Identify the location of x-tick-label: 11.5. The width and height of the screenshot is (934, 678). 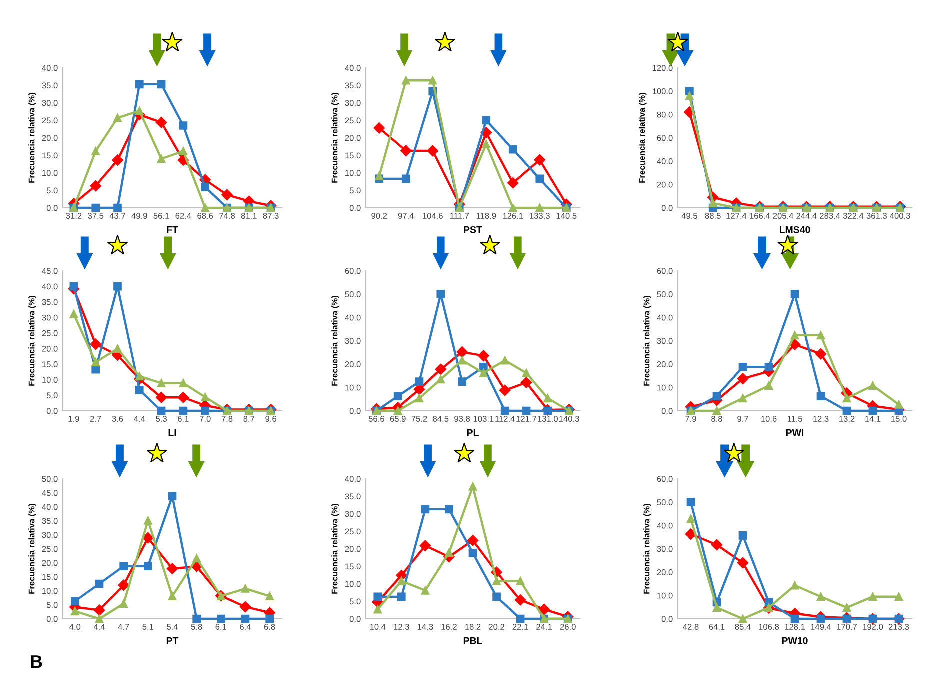
(795, 419).